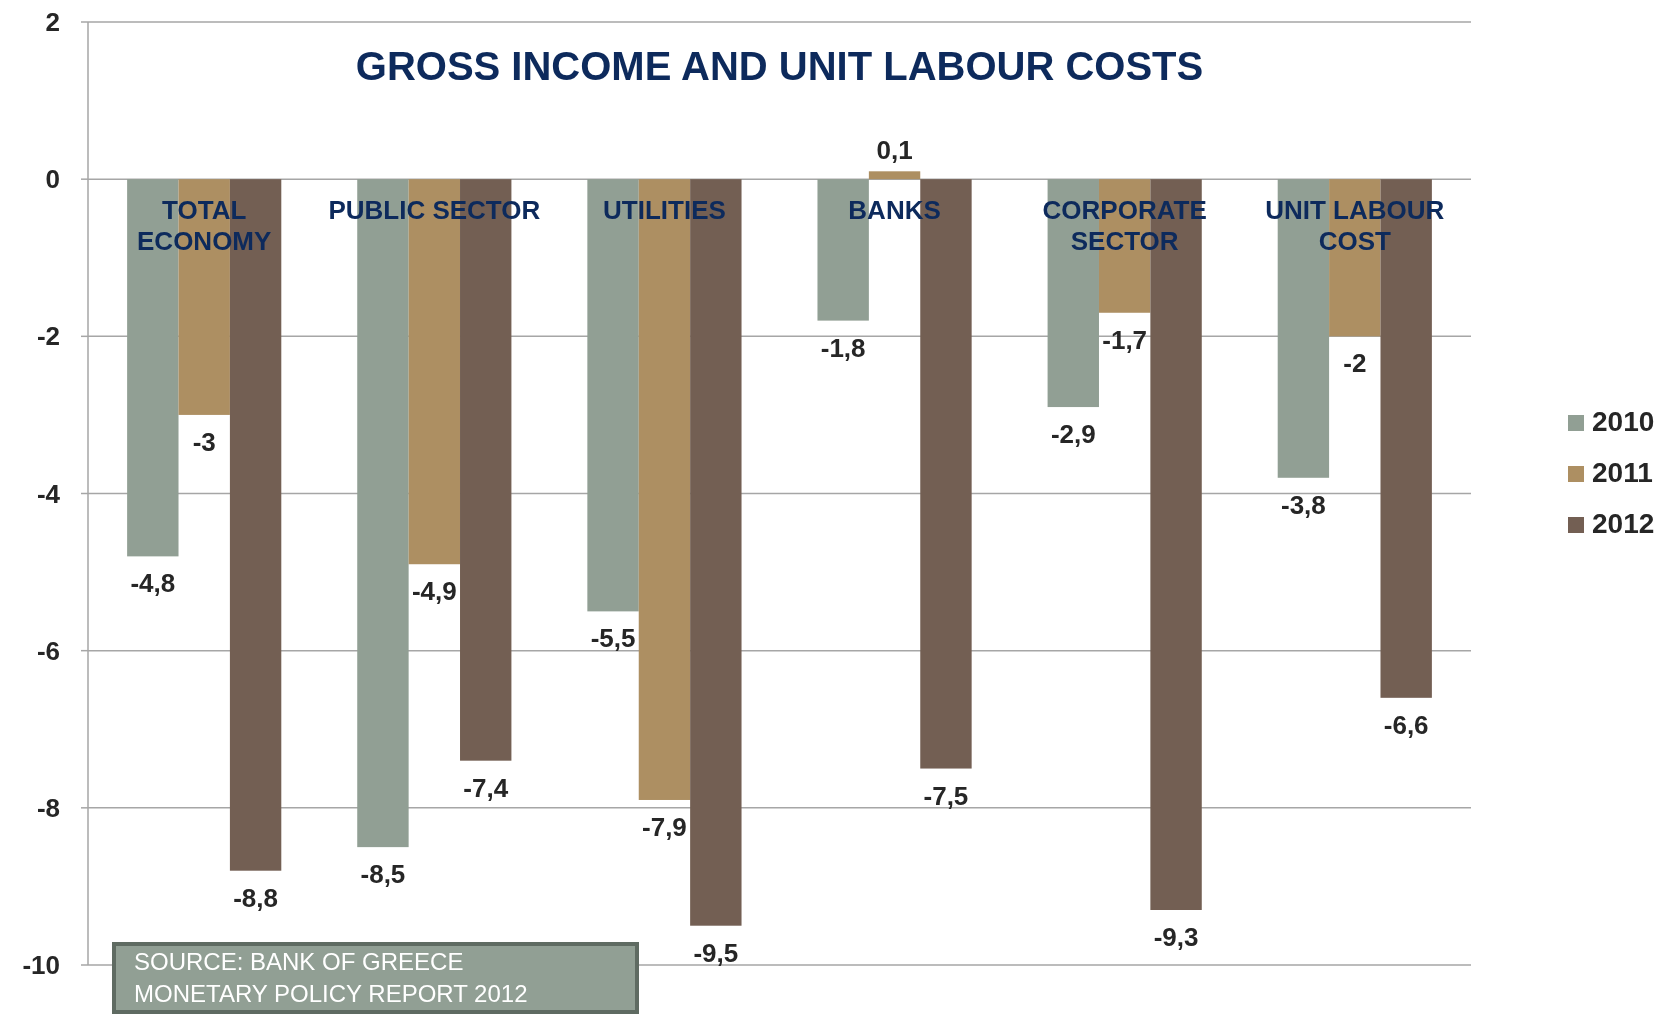 This screenshot has height=1023, width=1676. Describe the element at coordinates (716, 952) in the screenshot. I see `data-label: -9,5` at that location.